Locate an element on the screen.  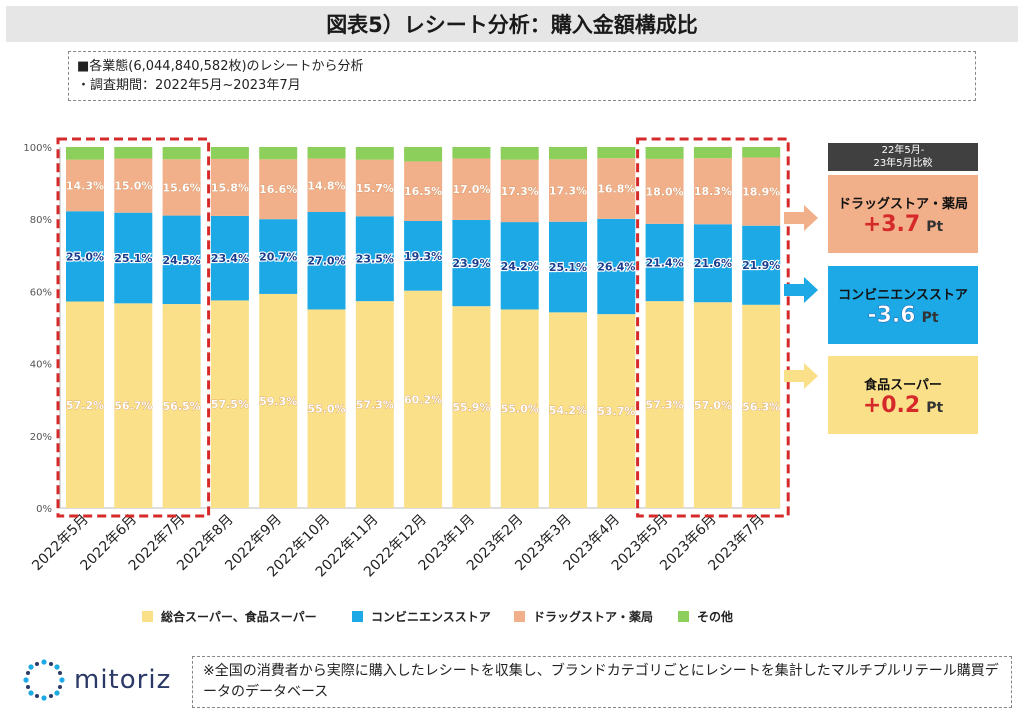
legend-item-convenience: コンビニエンスストア is located at coordinates (421, 616).